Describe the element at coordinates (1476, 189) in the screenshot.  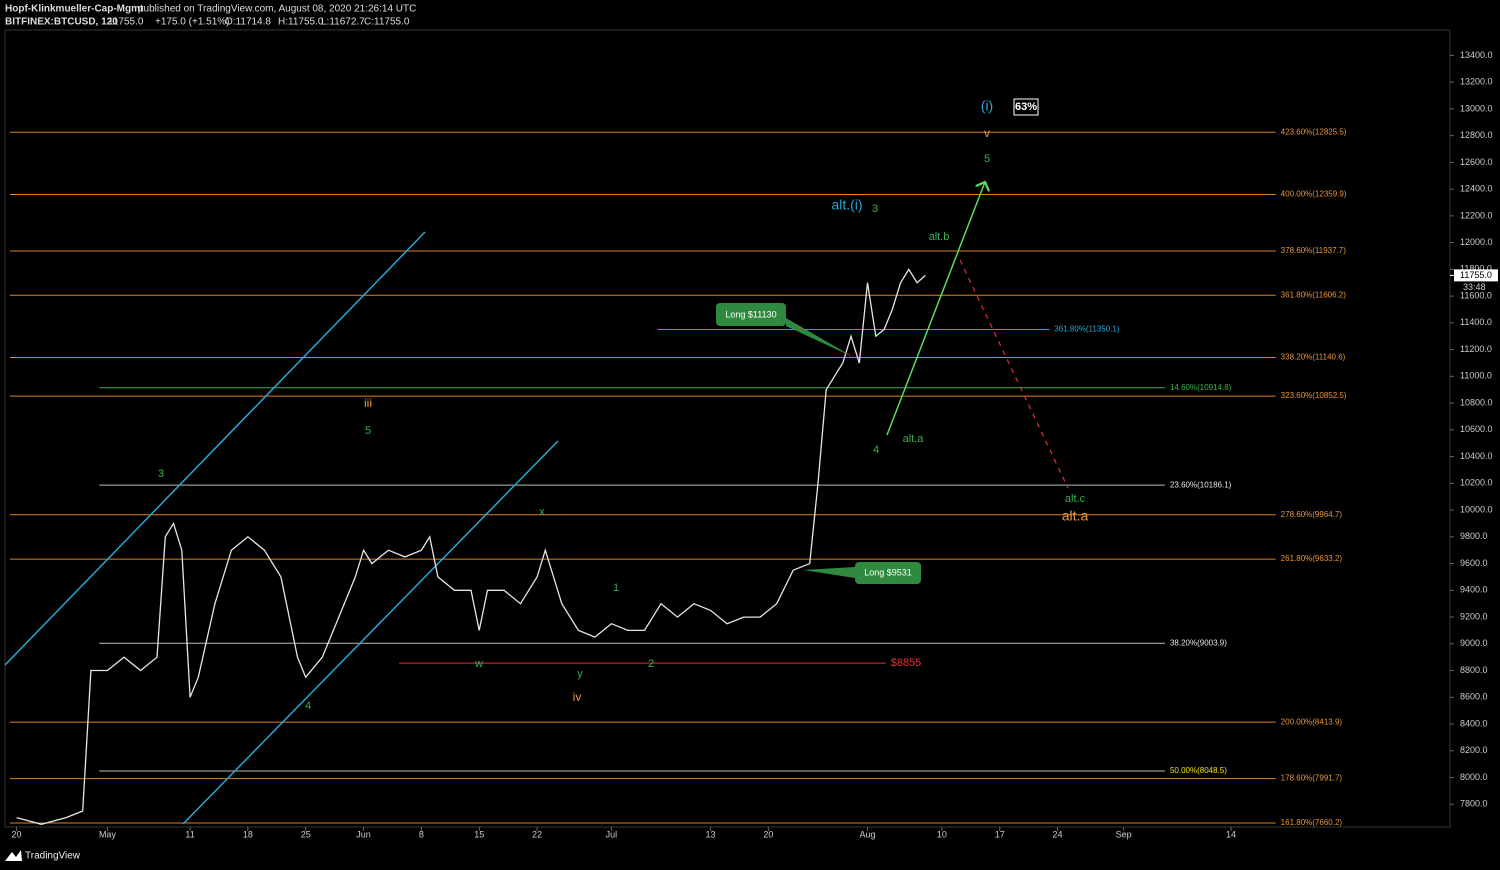
I see `y-tick-label: 12400.0` at that location.